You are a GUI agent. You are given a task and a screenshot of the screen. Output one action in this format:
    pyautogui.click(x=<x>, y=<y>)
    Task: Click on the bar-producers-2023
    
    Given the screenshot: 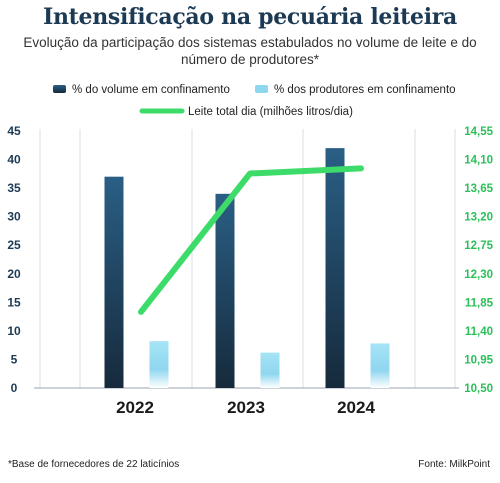 What is the action you would take?
    pyautogui.click(x=270, y=370)
    